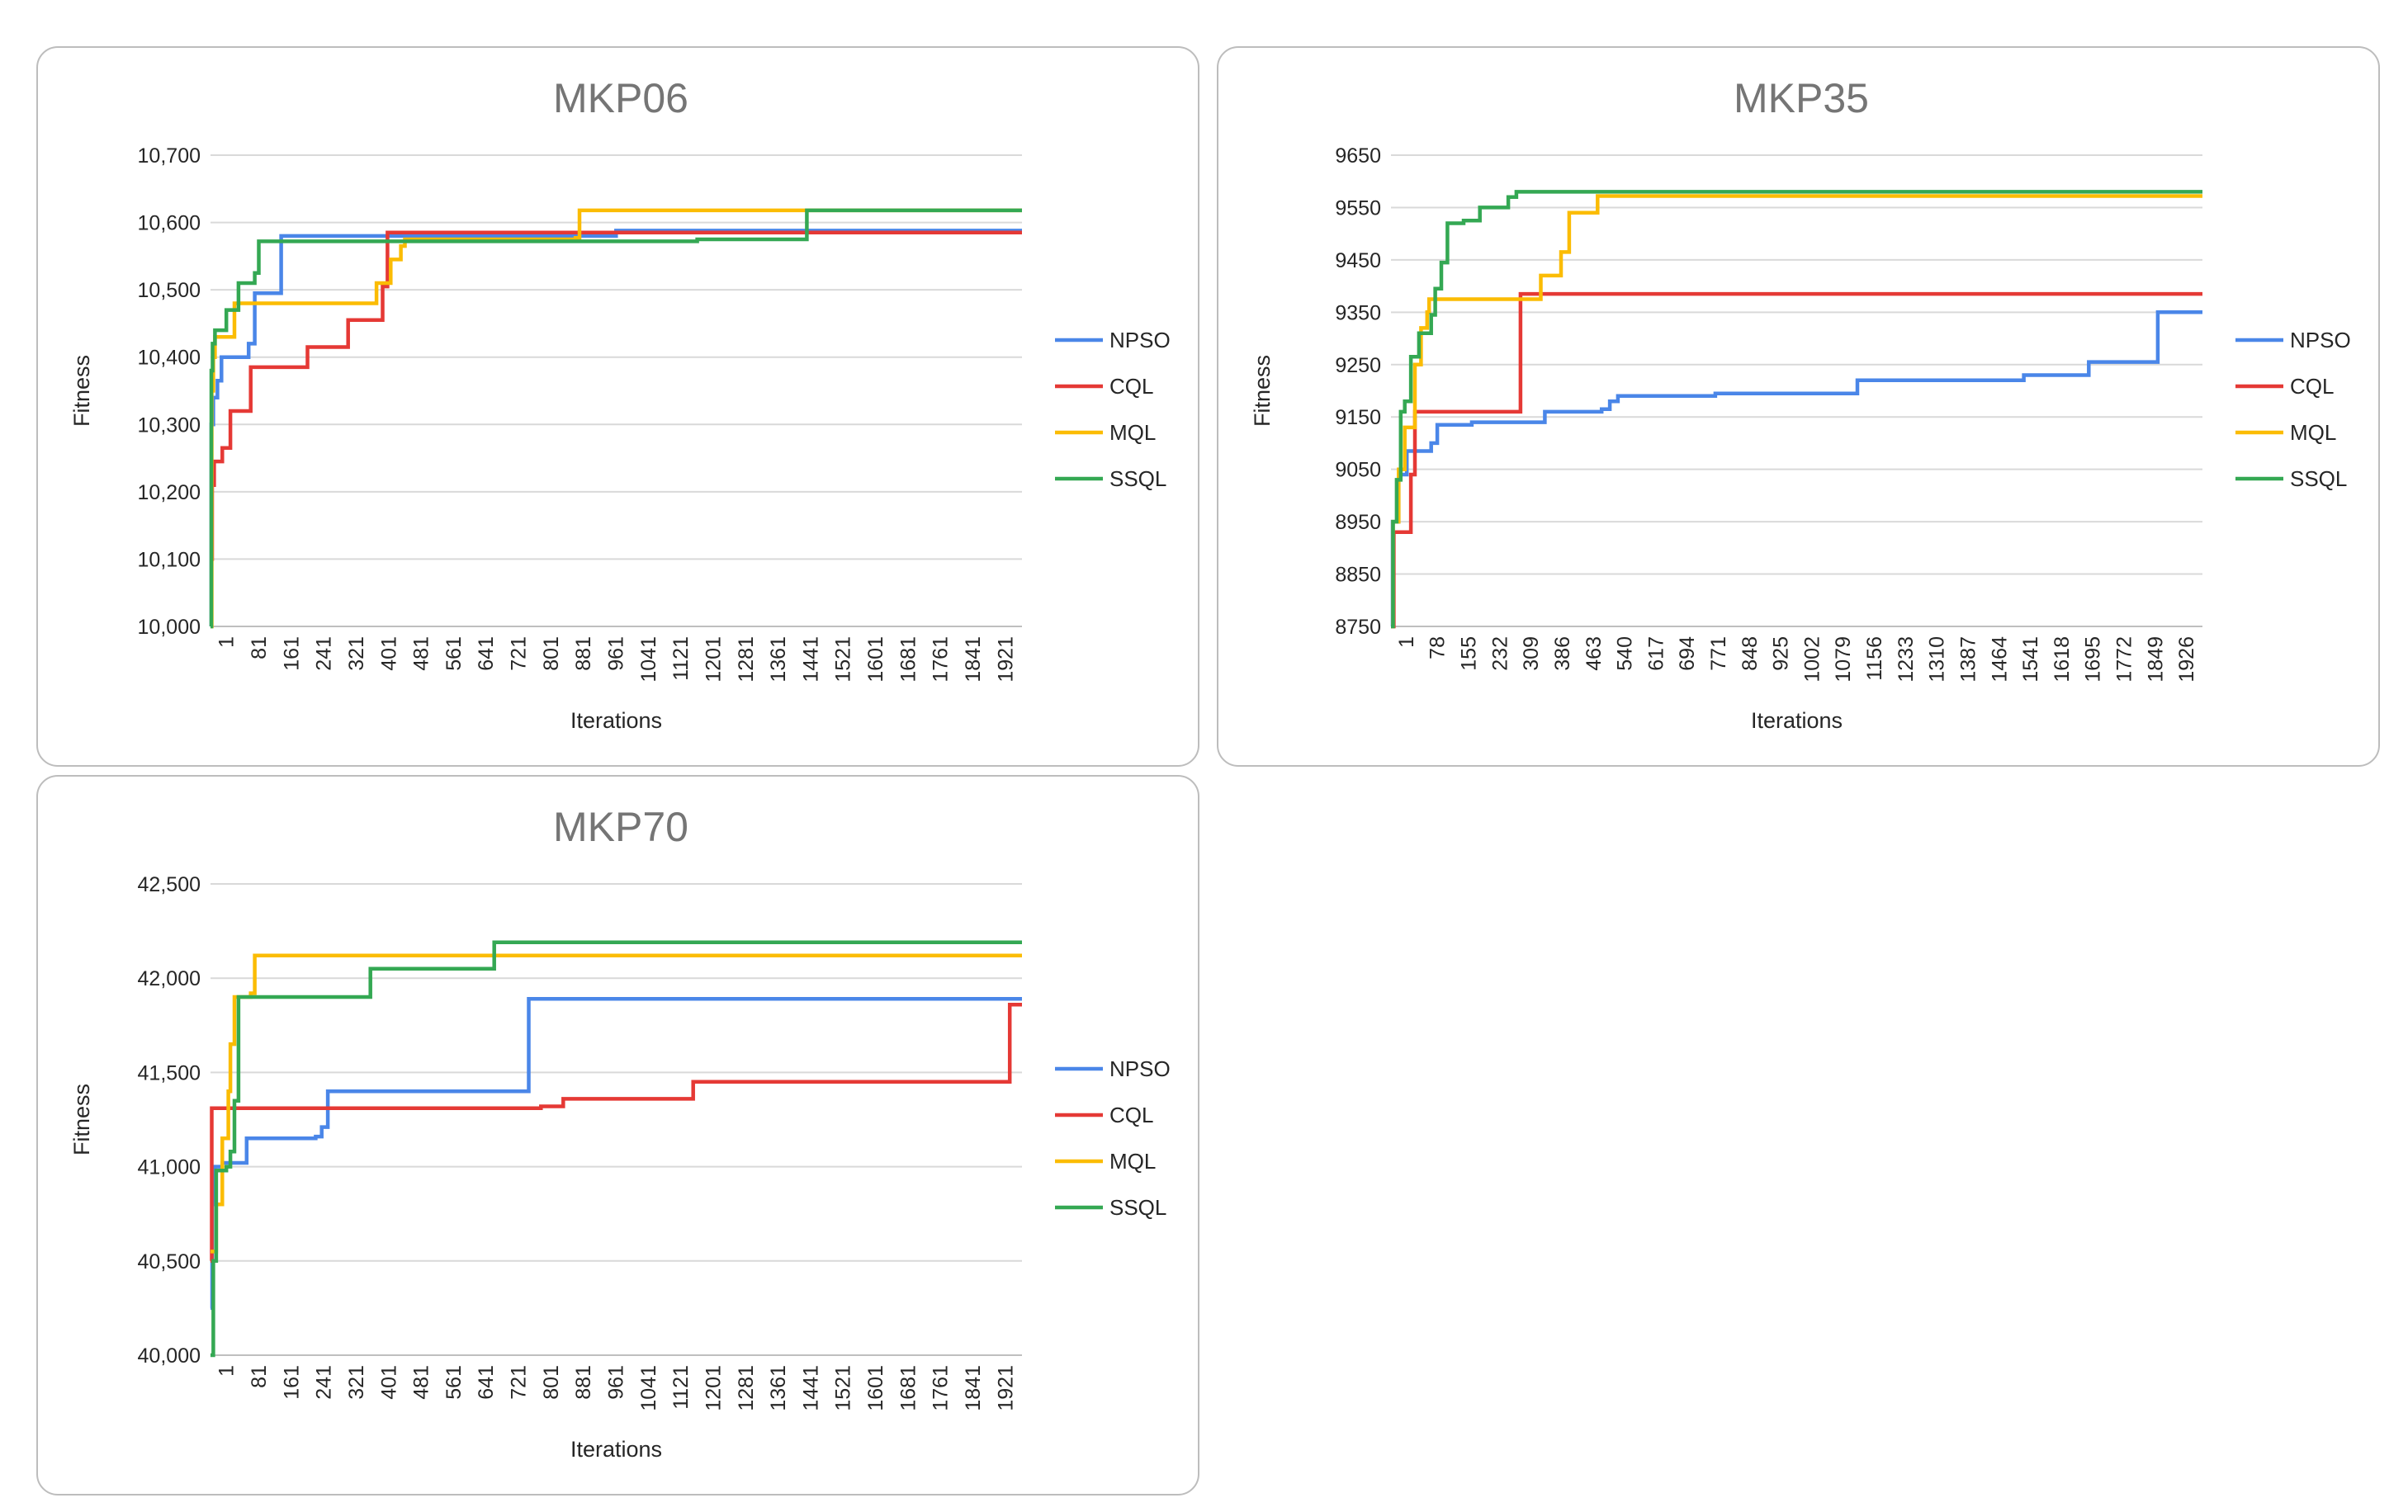  I want to click on x-tick-label: 1841, so click(973, 659).